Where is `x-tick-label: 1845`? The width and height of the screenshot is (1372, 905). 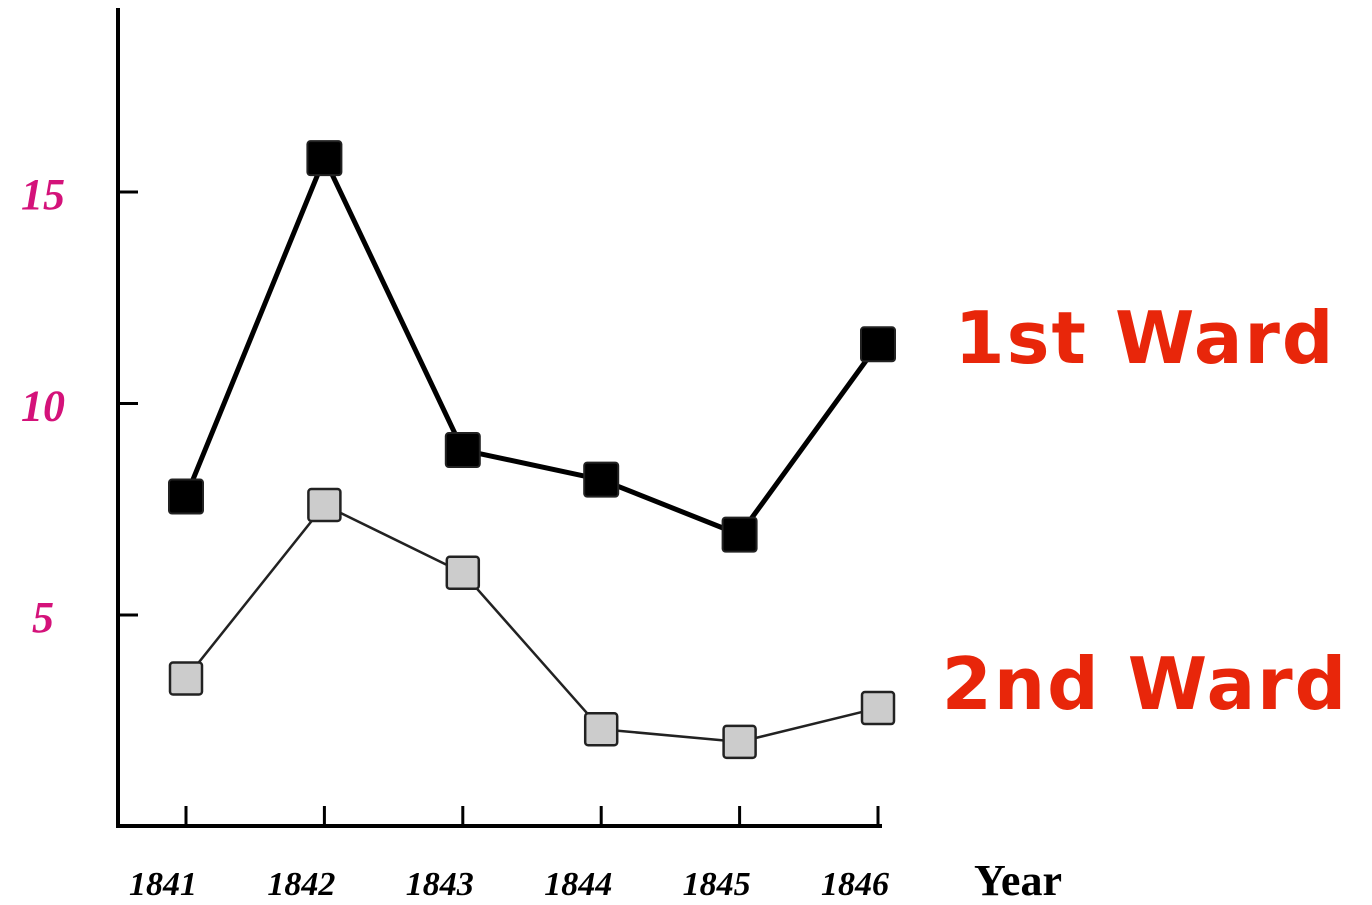
x-tick-label: 1845 is located at coordinates (717, 884).